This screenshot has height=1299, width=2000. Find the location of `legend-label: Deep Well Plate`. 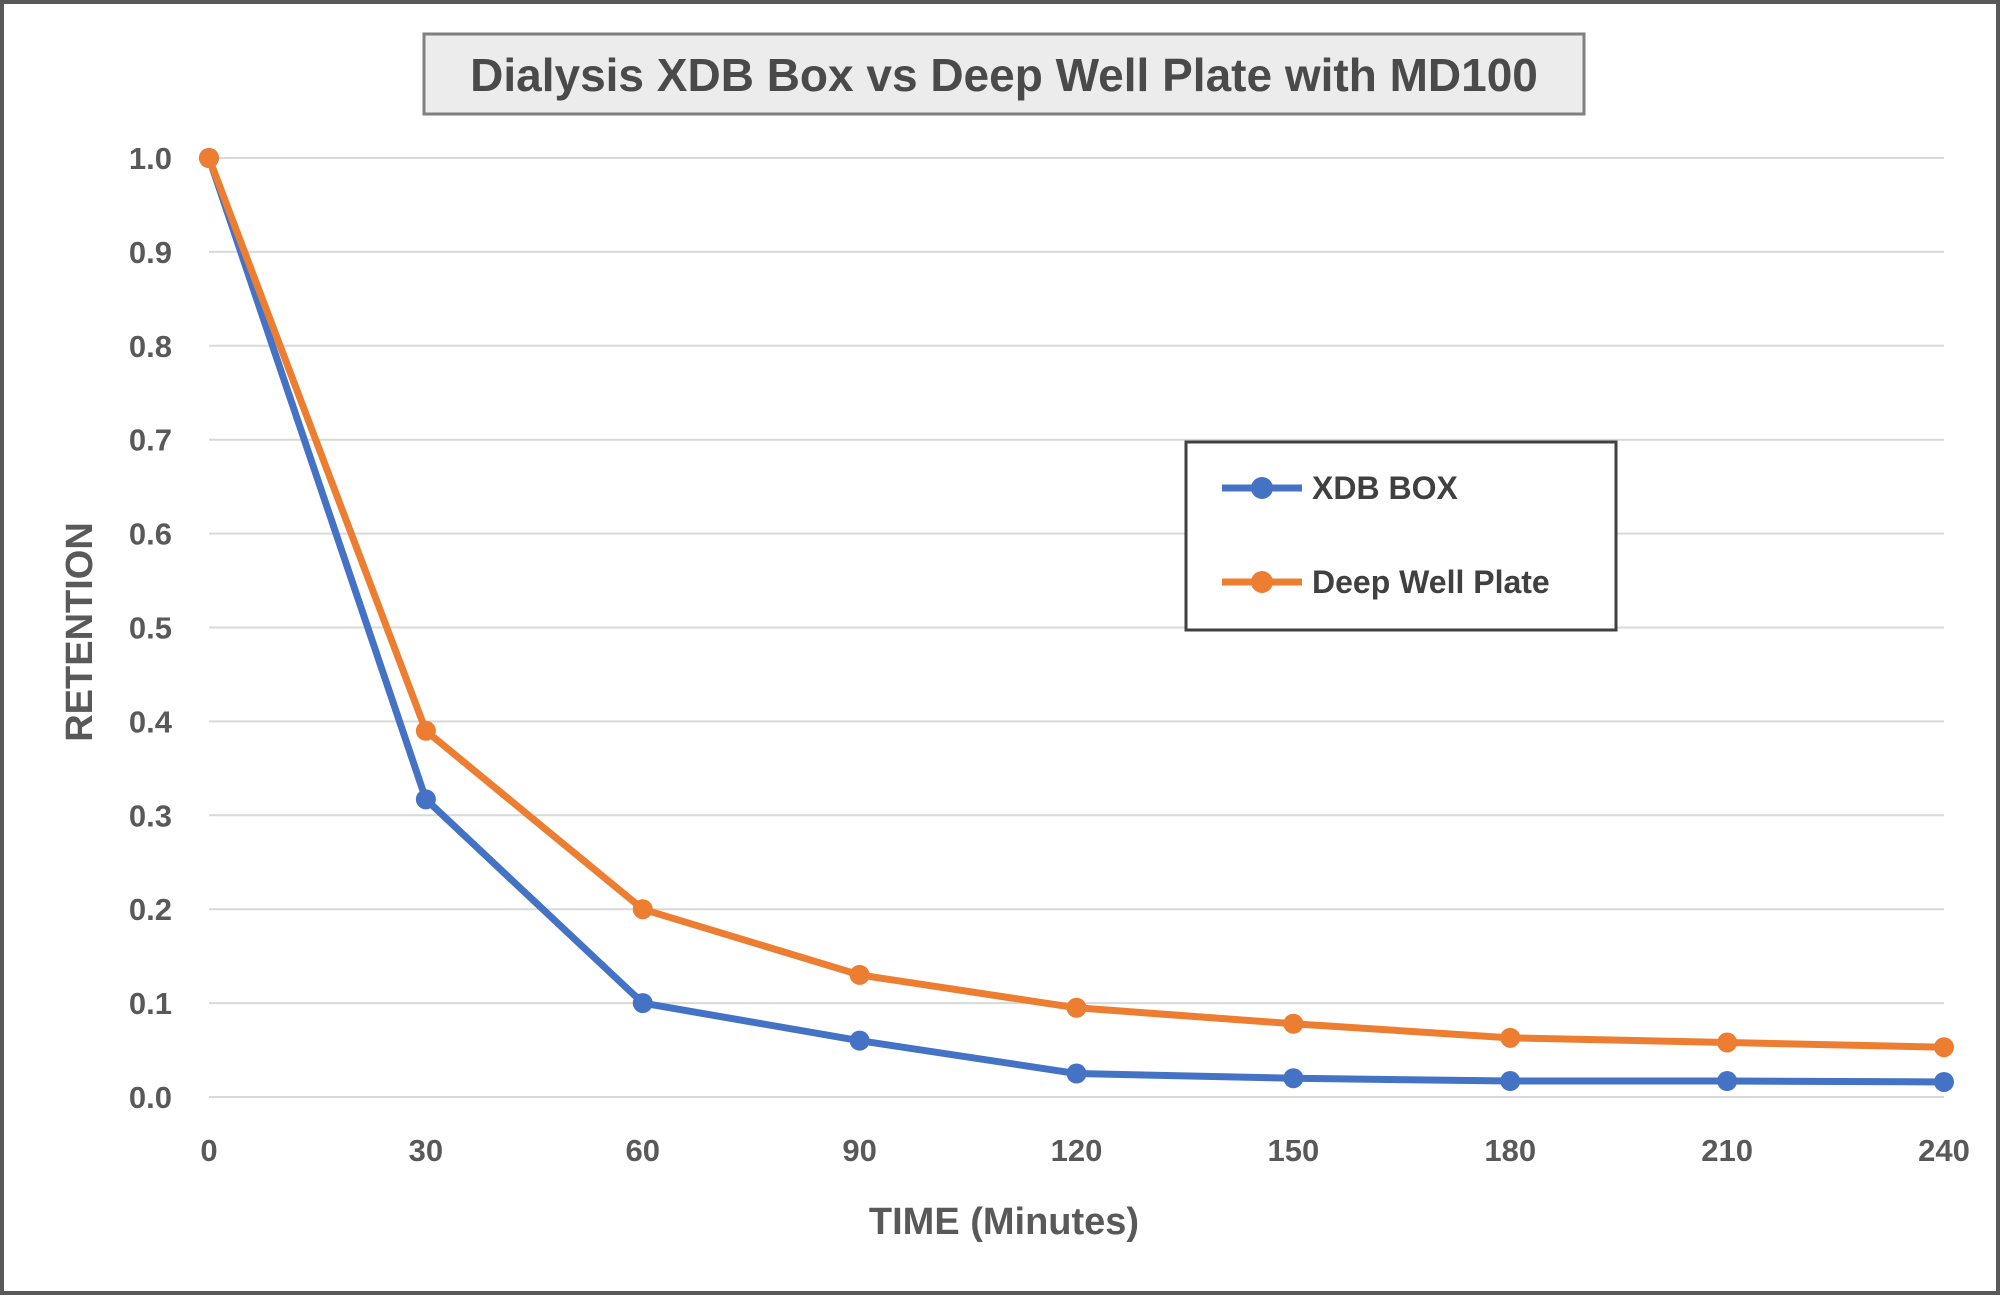

legend-label: Deep Well Plate is located at coordinates (1431, 582).